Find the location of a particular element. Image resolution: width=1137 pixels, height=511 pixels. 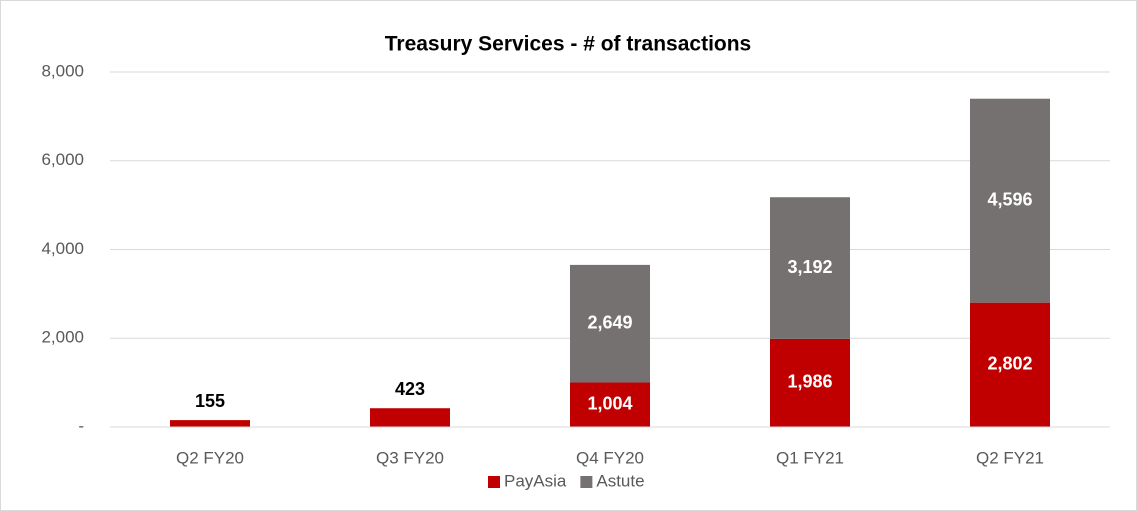

value-label: 423 is located at coordinates (410, 389).